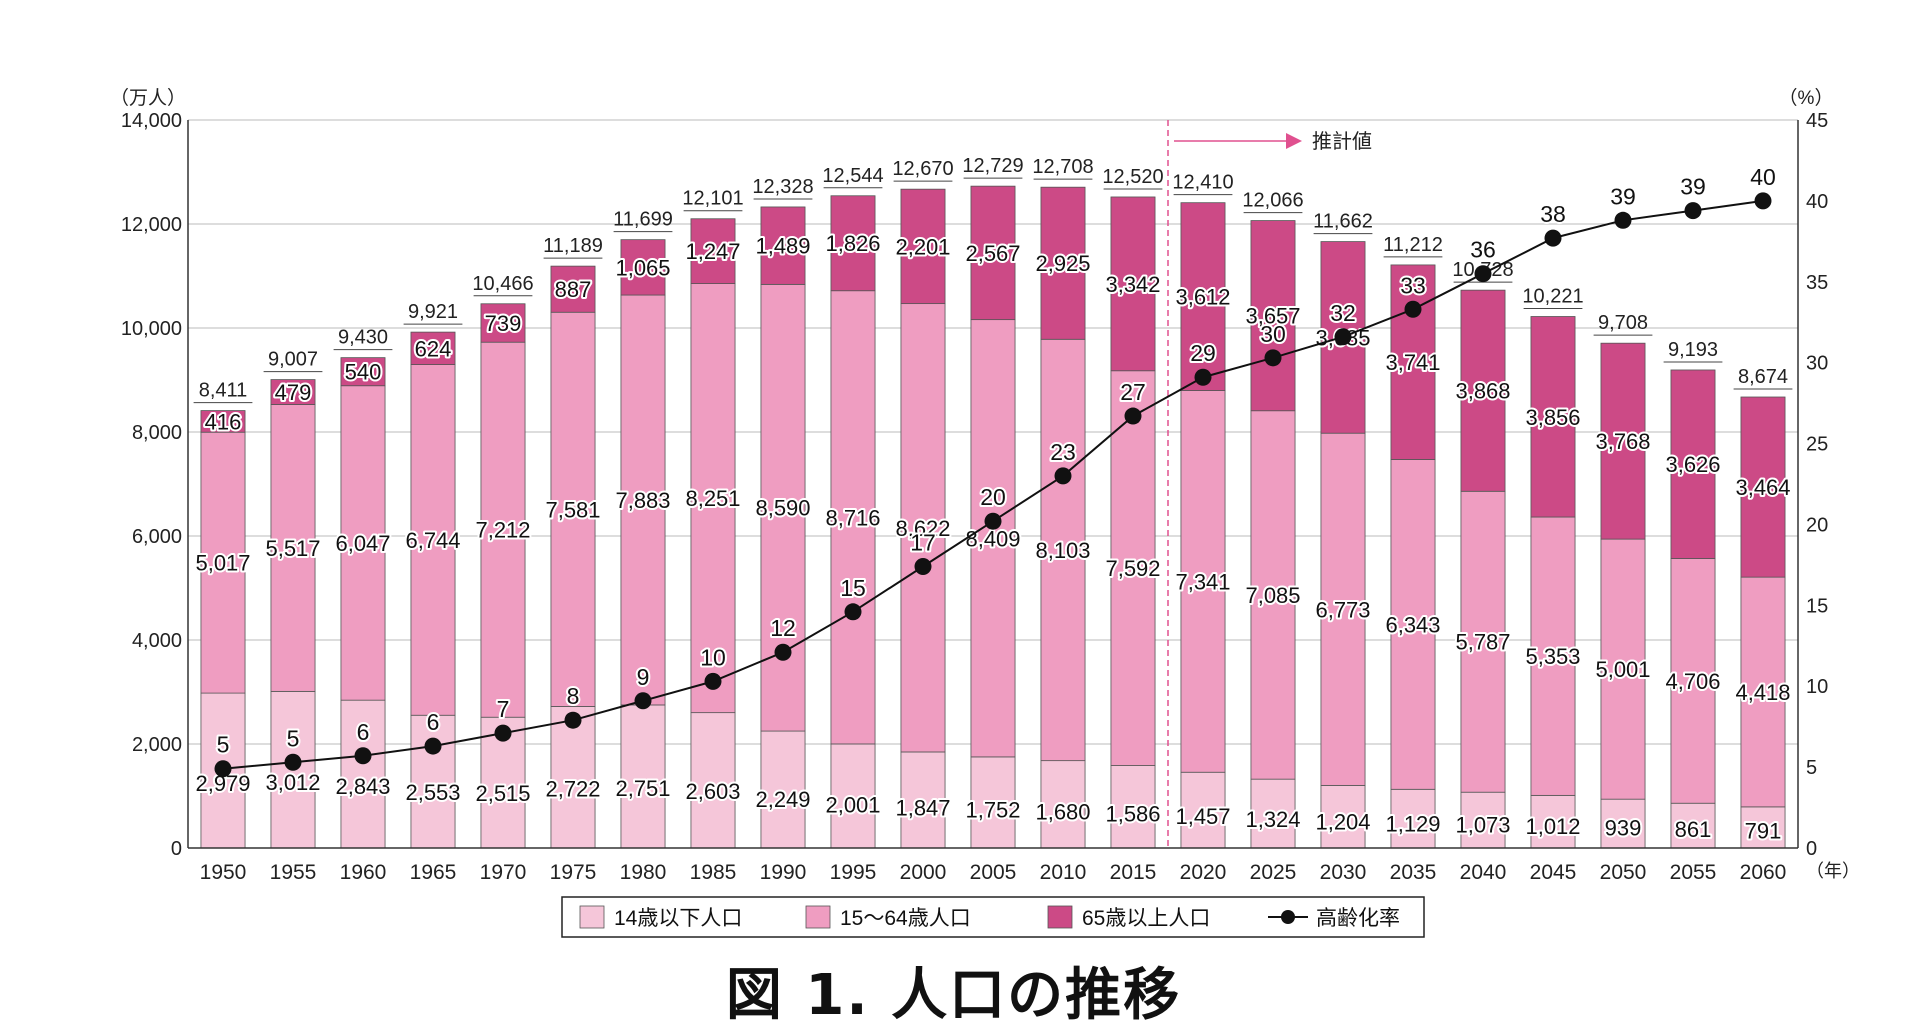  I want to click on right-tick-label: 5, so click(1811, 768).